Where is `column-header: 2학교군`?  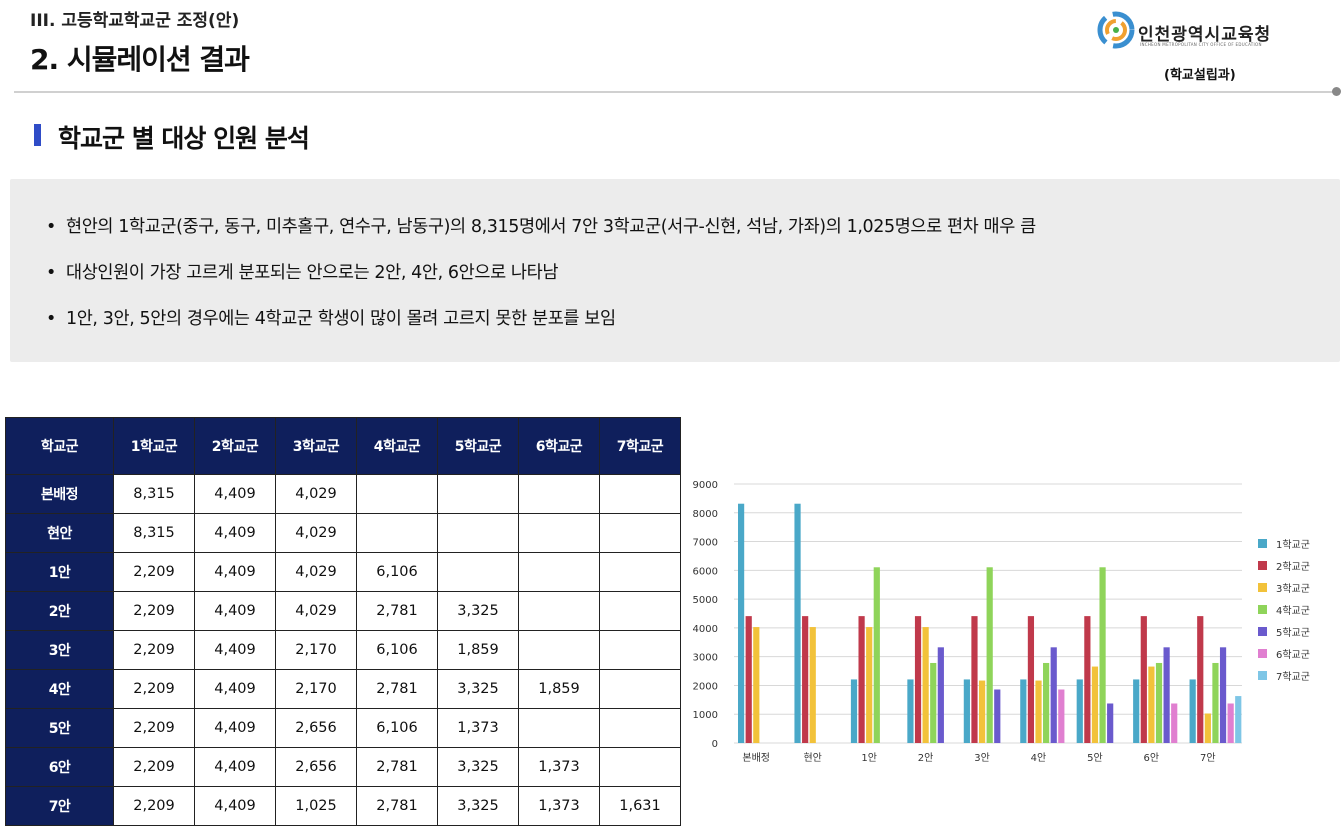
column-header: 2학교군 is located at coordinates (235, 446).